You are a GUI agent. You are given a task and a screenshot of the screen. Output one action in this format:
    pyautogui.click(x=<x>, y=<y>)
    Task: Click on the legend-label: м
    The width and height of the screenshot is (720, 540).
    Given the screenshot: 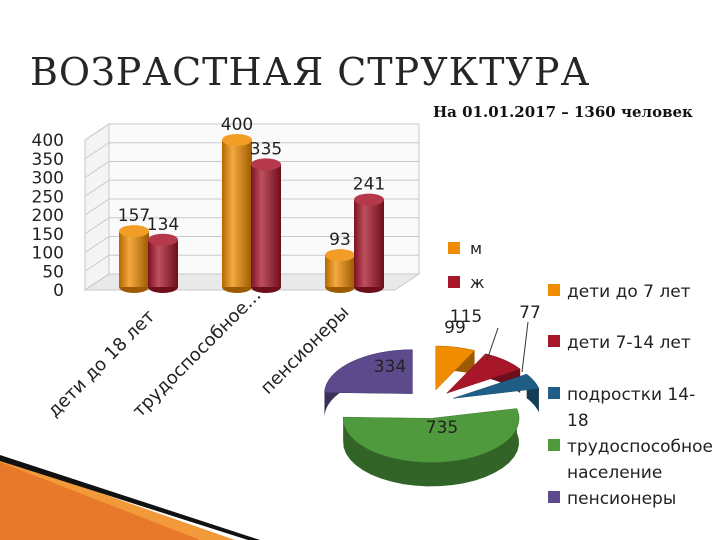 What is the action you would take?
    pyautogui.click(x=476, y=248)
    